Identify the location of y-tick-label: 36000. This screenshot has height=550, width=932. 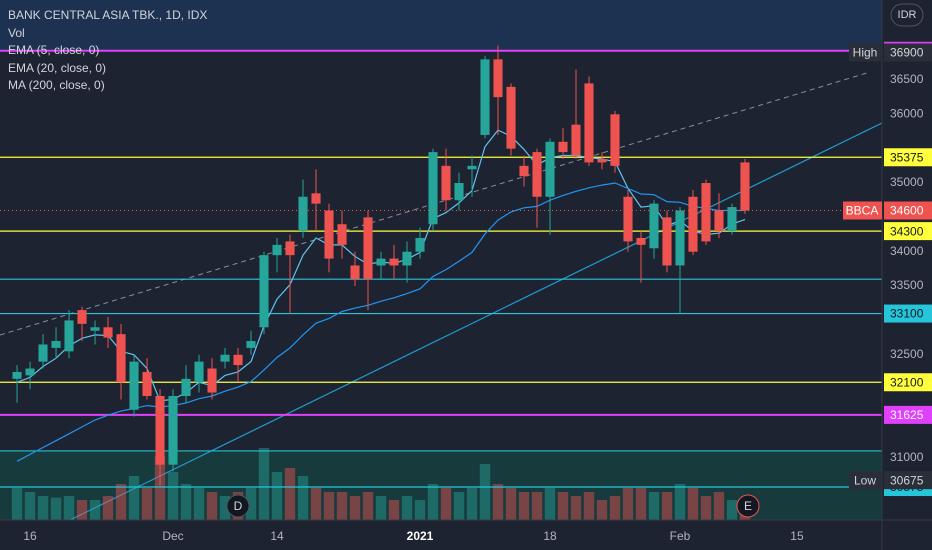
(907, 113).